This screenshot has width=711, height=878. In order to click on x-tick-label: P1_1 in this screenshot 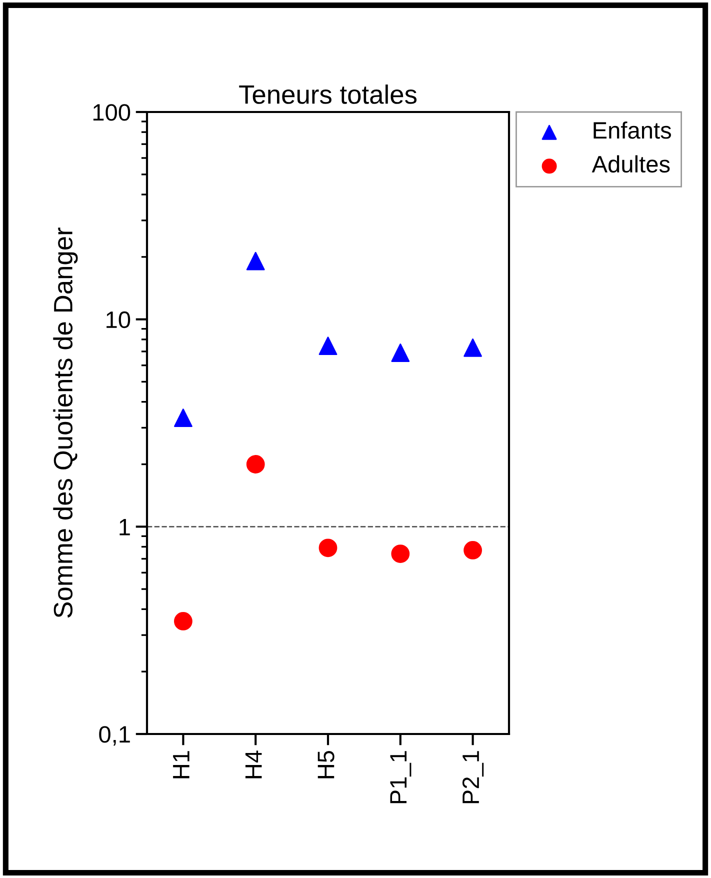, I will do `click(401, 777)`.